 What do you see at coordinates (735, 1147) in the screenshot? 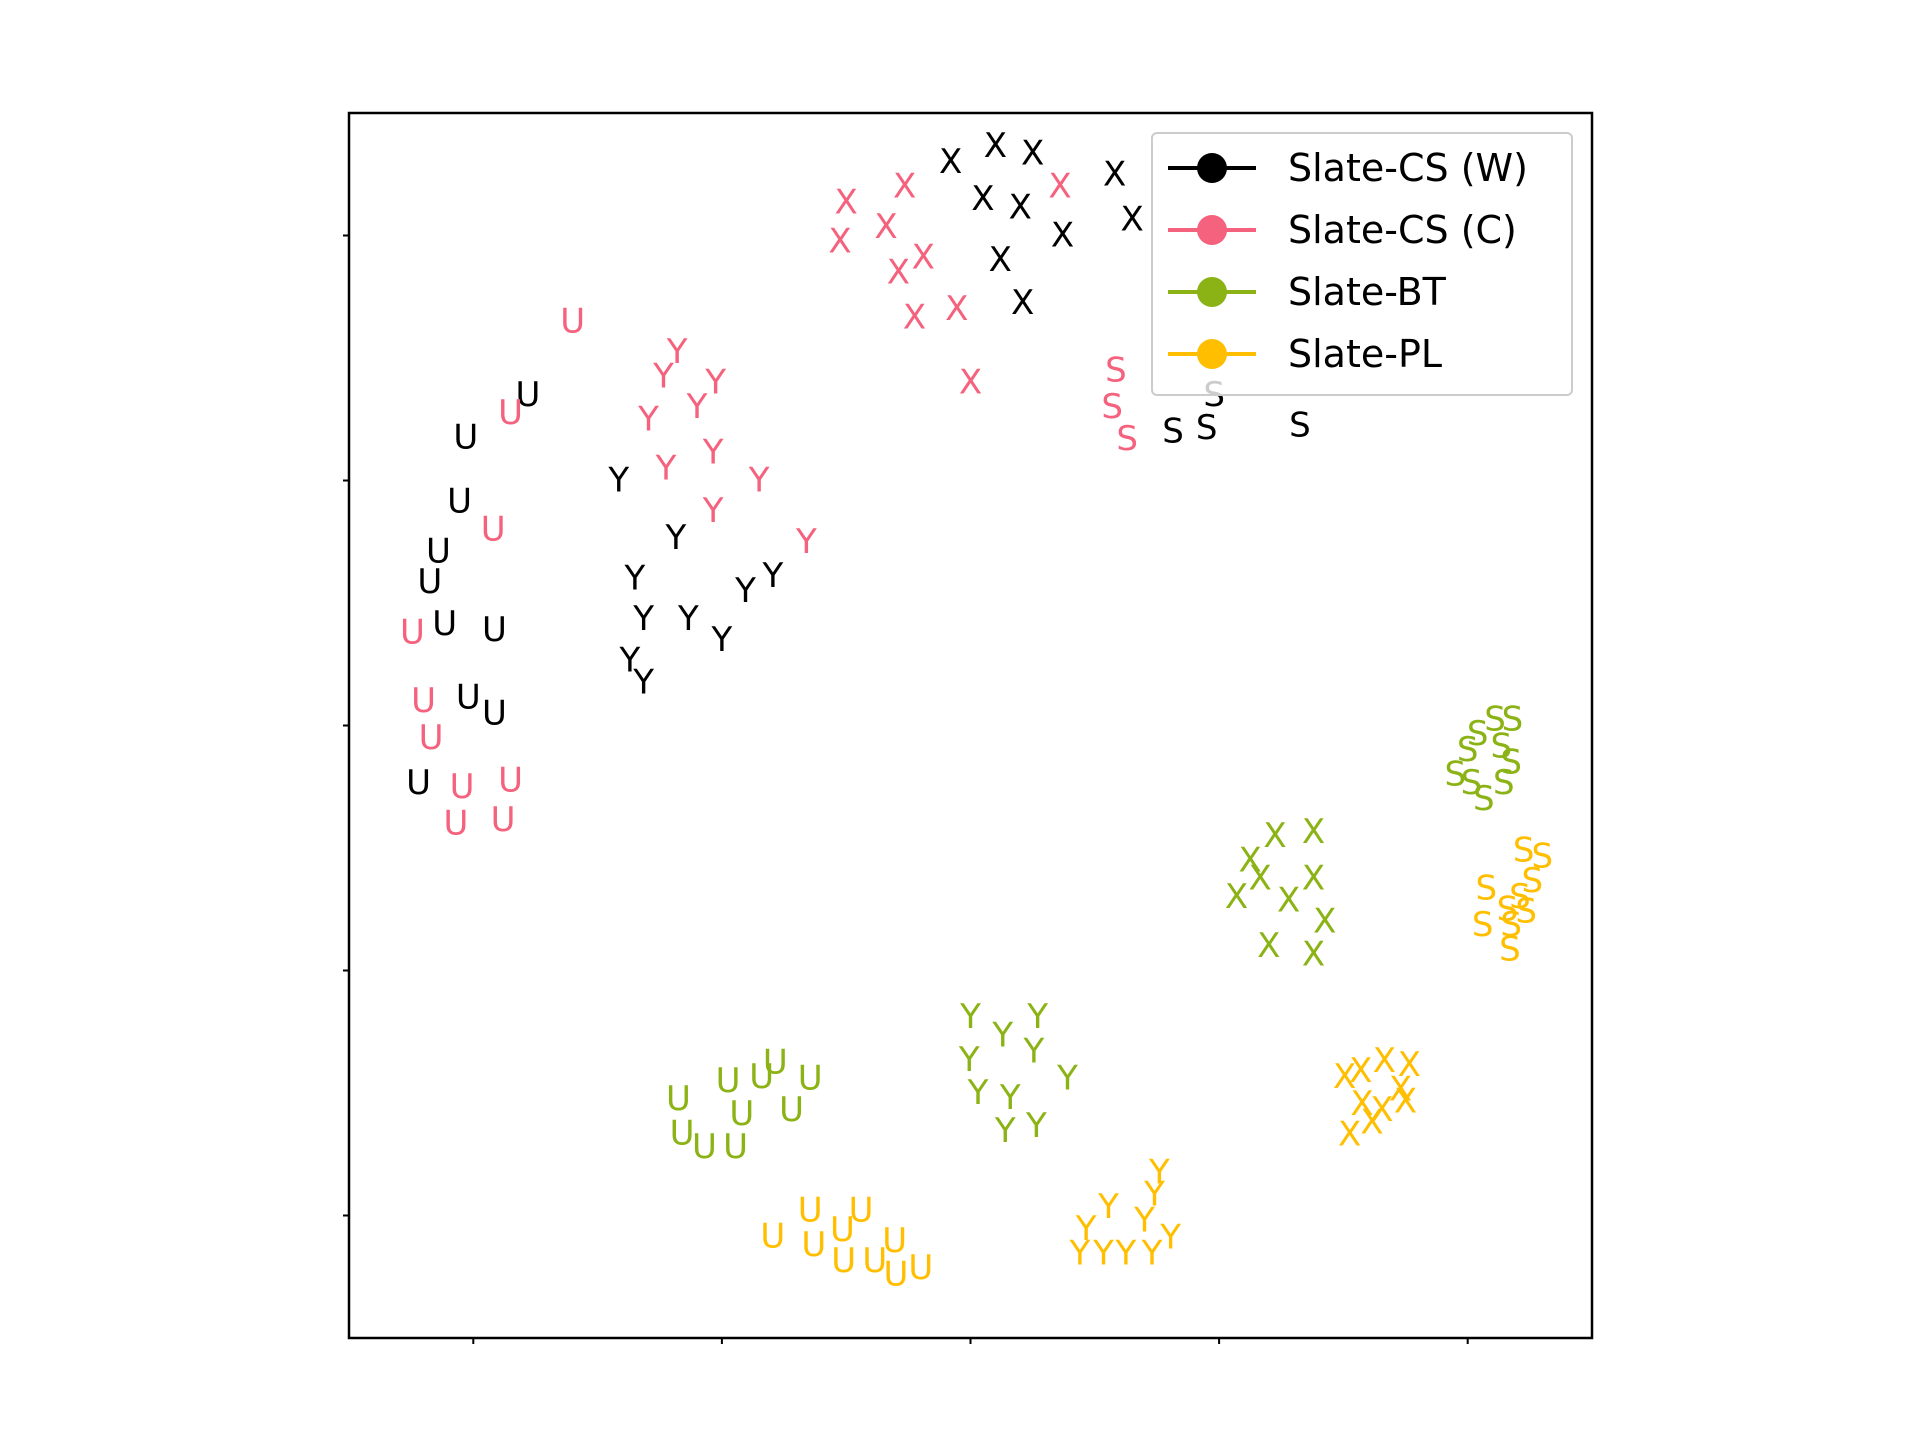
I see `point-u-2-29: U` at bounding box center [735, 1147].